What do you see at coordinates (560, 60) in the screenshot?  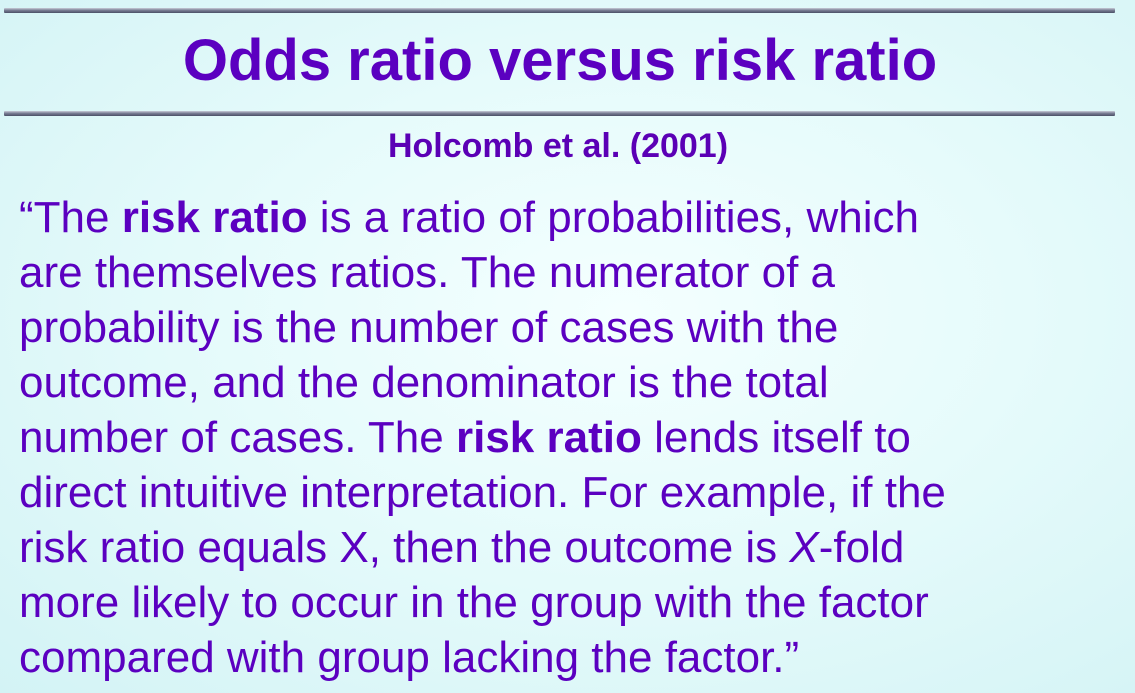 I see `slide-title: Odds ratio versus risk ratio` at bounding box center [560, 60].